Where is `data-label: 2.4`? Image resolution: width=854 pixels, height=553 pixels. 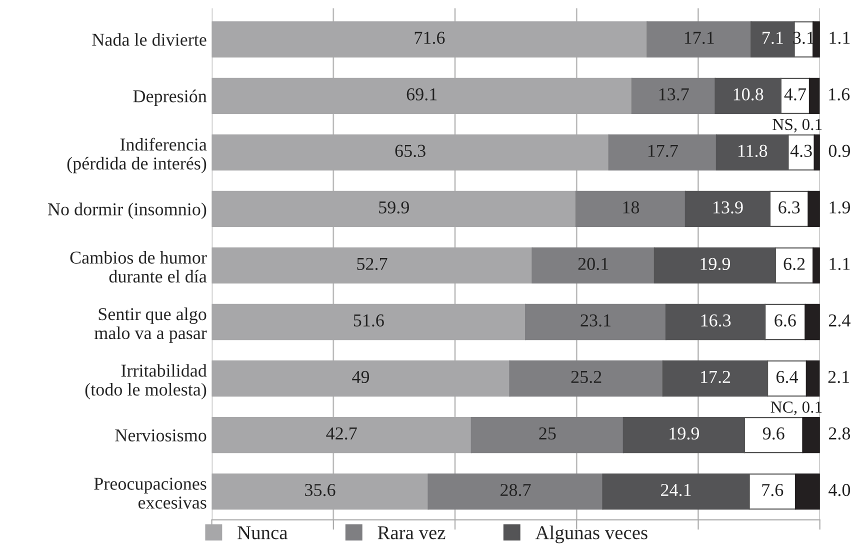
data-label: 2.4 is located at coordinates (839, 320).